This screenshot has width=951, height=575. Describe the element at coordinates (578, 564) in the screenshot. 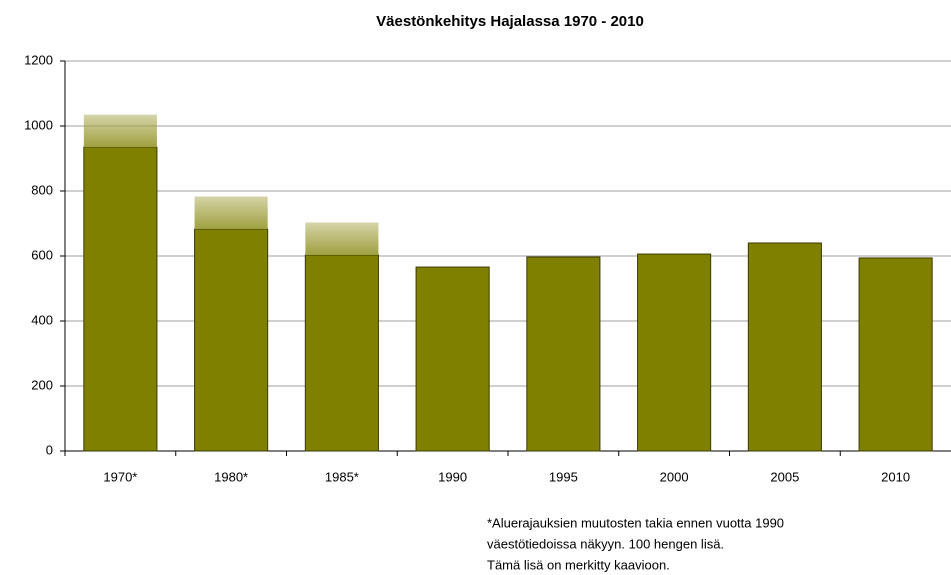

I see `footnote: Tämä lisä on merkitty kaavioon.` at that location.